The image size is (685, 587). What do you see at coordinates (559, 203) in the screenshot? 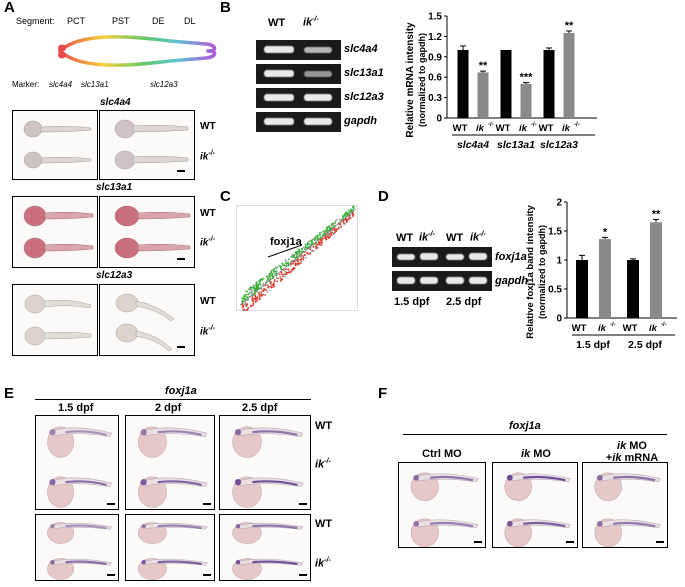
I see `chart-d-ytick-label: 2` at bounding box center [559, 203].